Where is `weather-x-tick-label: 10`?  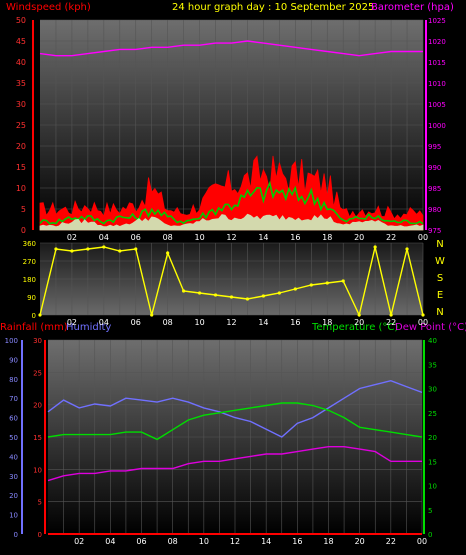
weather-x-tick-label: 10 is located at coordinates (204, 541).